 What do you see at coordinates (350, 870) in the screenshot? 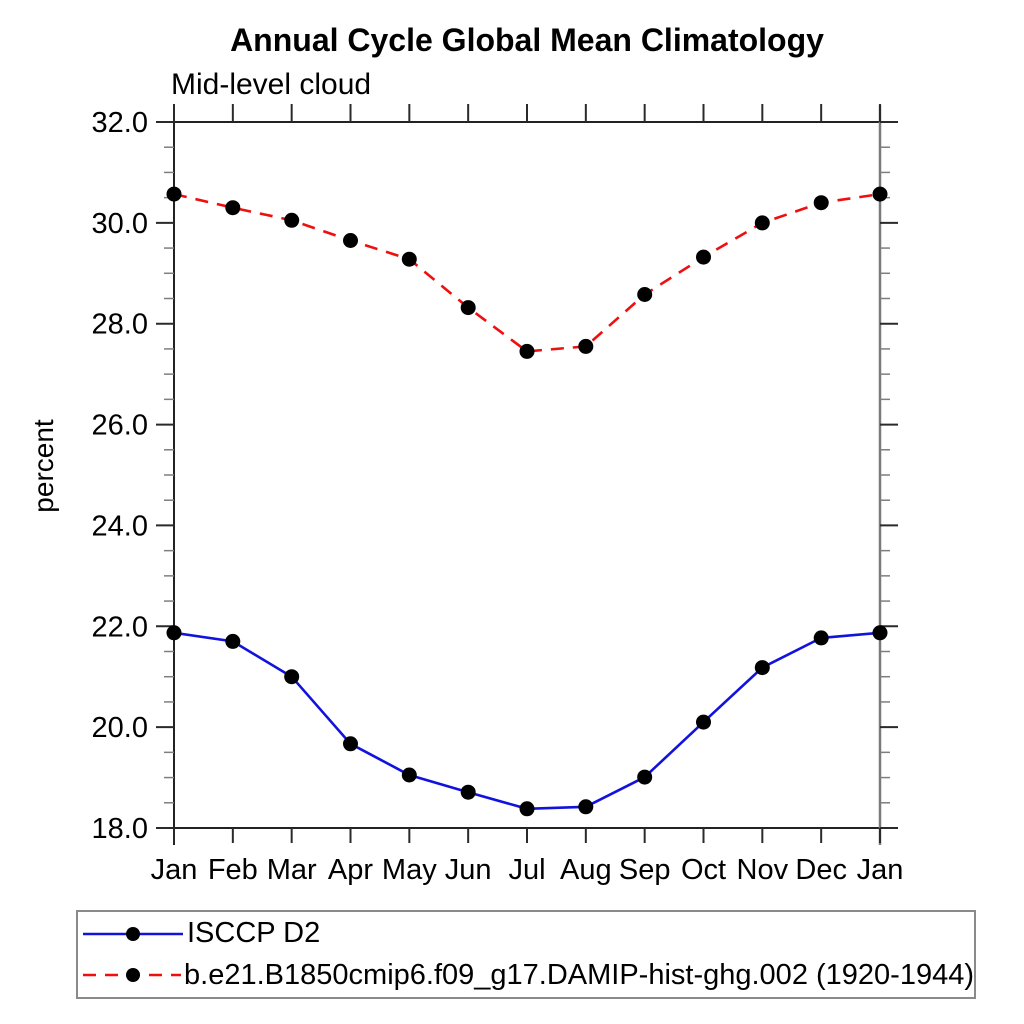
I see `x-tick-label: Apr` at bounding box center [350, 870].